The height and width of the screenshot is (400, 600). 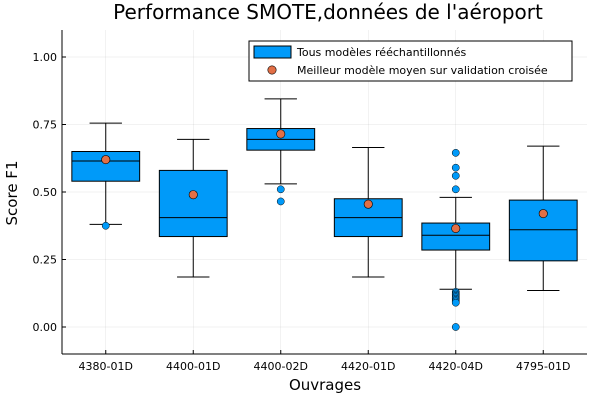 I want to click on legend-label-box-series: Tous modèles rééchantillonnés, so click(x=381, y=52).